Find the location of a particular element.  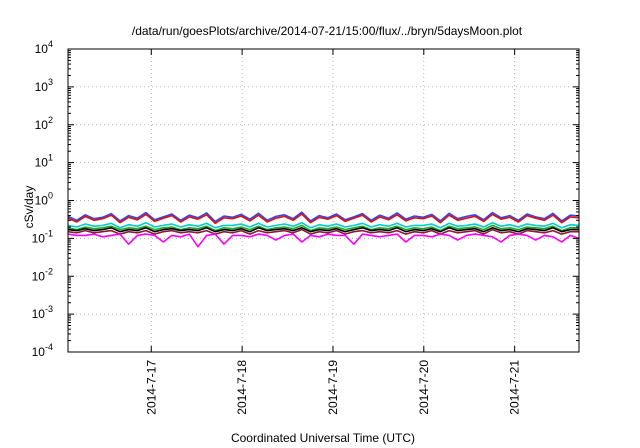

y-tick-label: 10⁻³ is located at coordinates (42, 312).